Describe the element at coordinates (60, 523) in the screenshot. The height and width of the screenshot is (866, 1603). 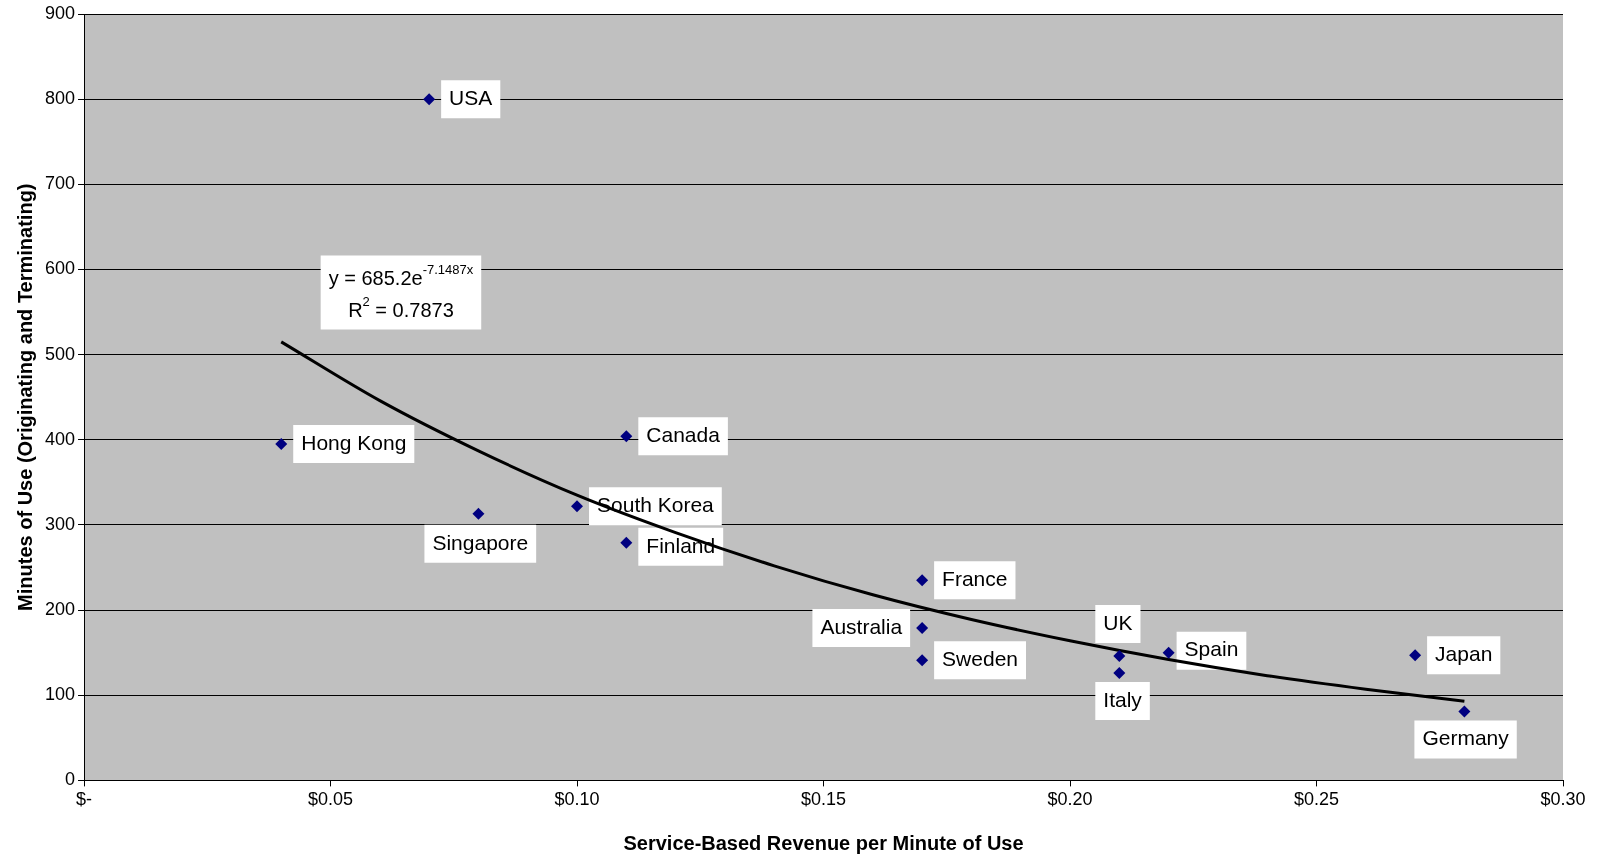
I see `y-tick-label: 300` at that location.